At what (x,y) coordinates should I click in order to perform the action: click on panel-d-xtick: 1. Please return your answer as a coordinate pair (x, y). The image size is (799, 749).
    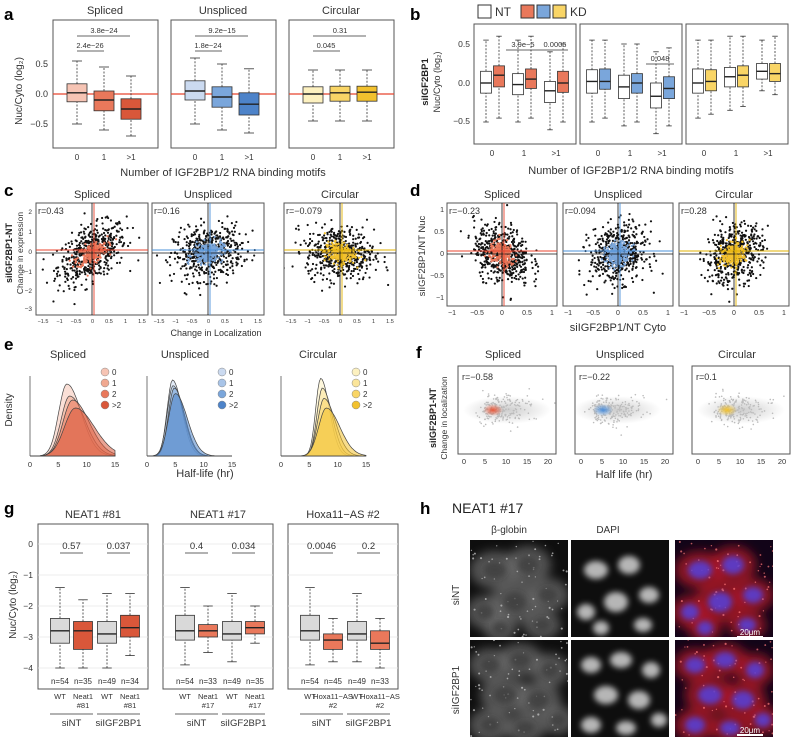
    Looking at the image, I should click on (784, 313).